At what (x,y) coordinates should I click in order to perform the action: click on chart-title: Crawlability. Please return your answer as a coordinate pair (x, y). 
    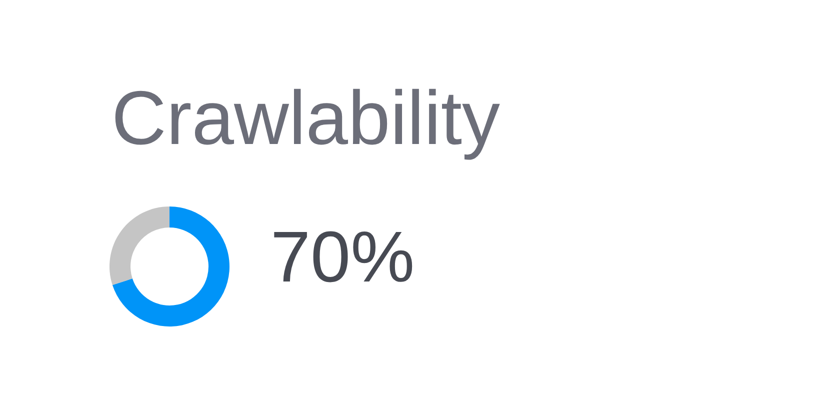
    Looking at the image, I should click on (306, 118).